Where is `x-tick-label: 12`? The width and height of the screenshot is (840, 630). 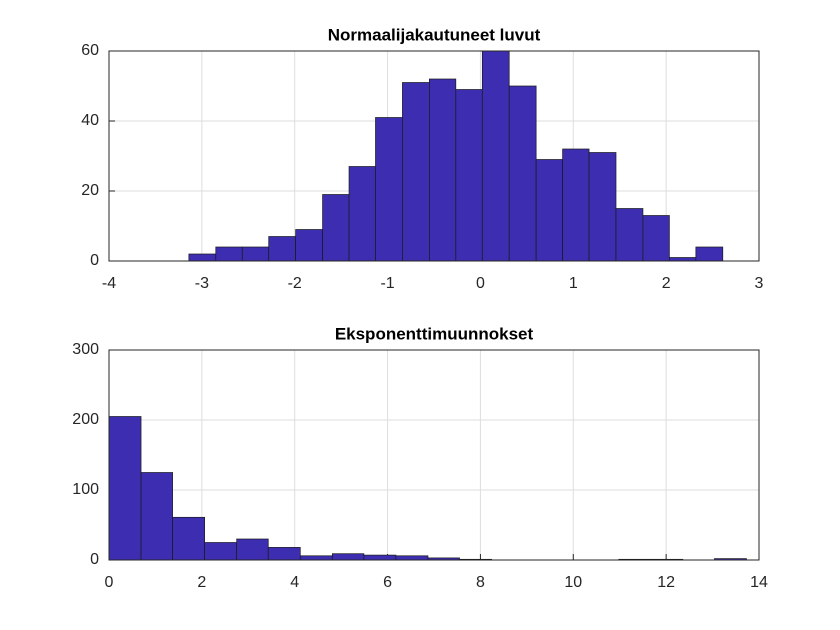 x-tick-label: 12 is located at coordinates (666, 582).